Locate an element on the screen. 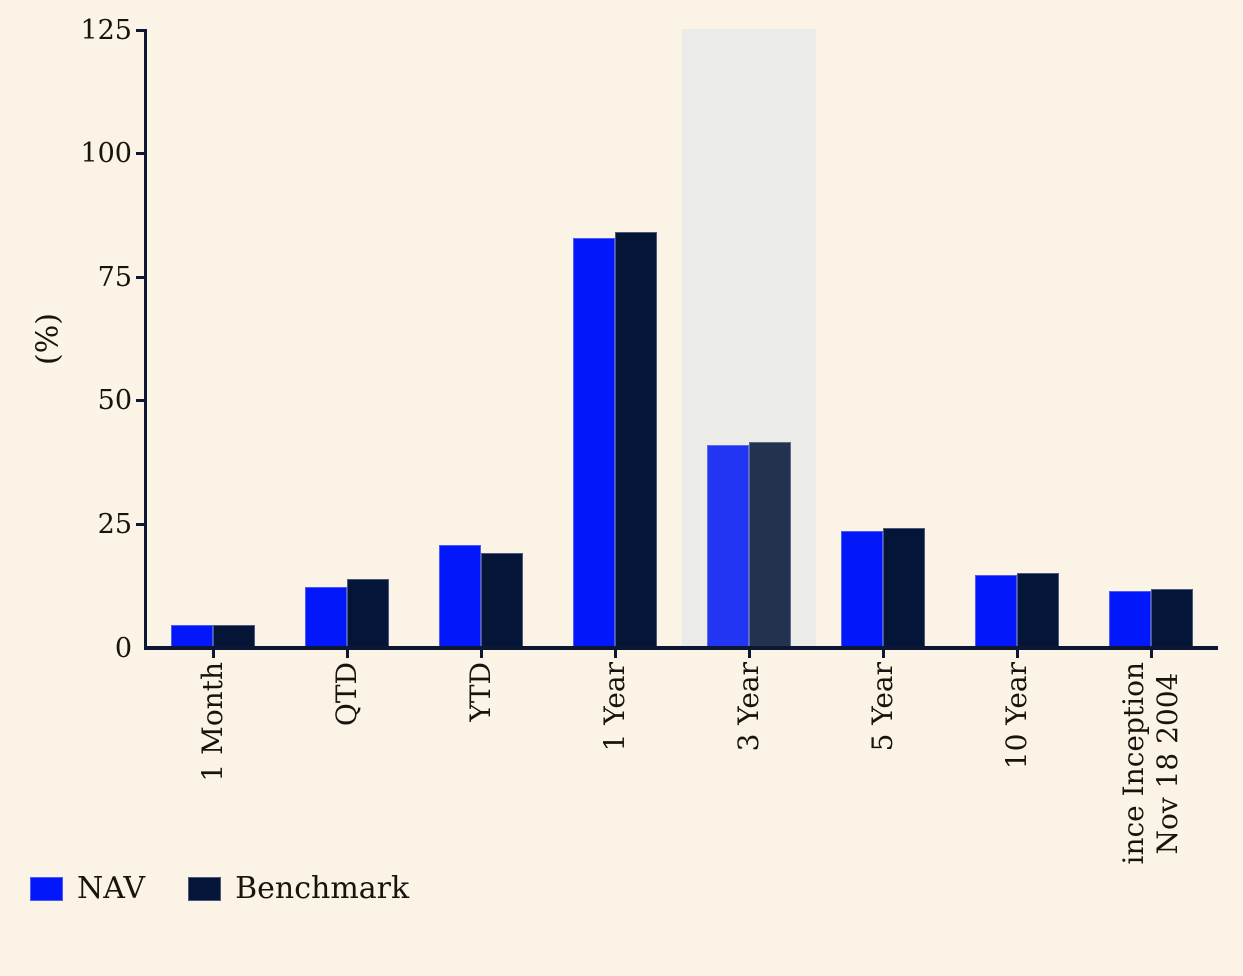 This screenshot has height=976, width=1243. legend-swatch-benchmark is located at coordinates (205, 889).